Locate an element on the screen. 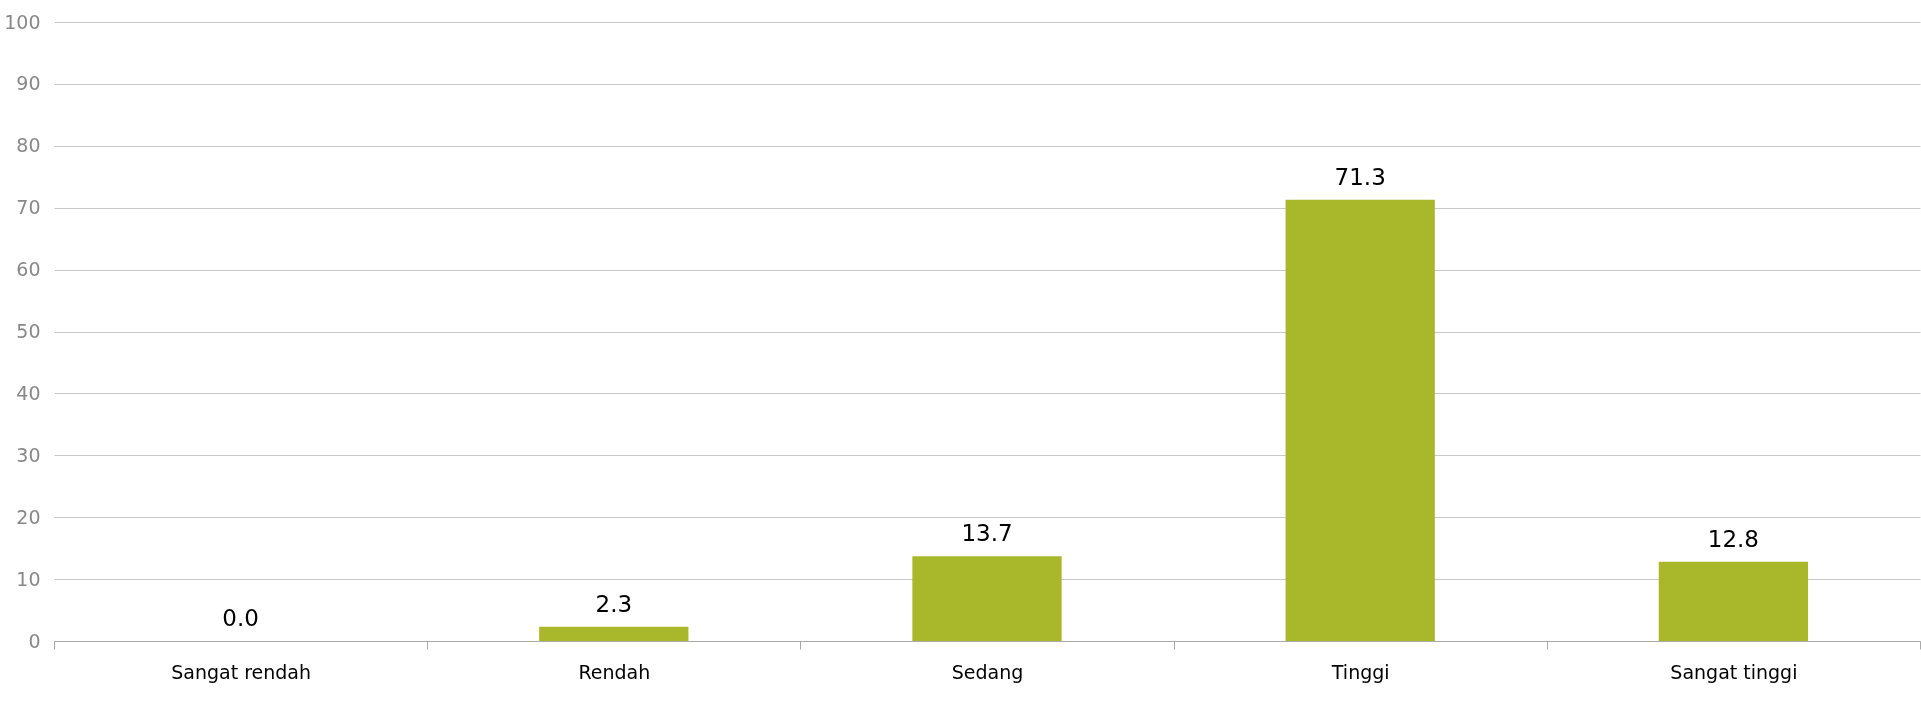 The height and width of the screenshot is (702, 1921). x-tick-label: Sangat rendah is located at coordinates (241, 671).